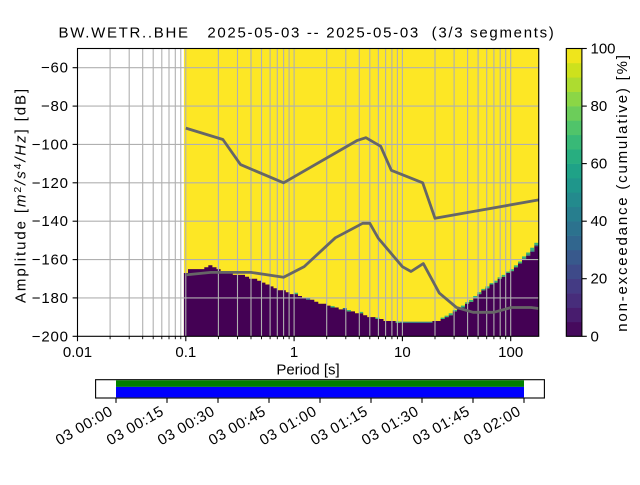 This screenshot has width=640, height=485. Describe the element at coordinates (294, 352) in the screenshot. I see `svg-text: 1` at that location.